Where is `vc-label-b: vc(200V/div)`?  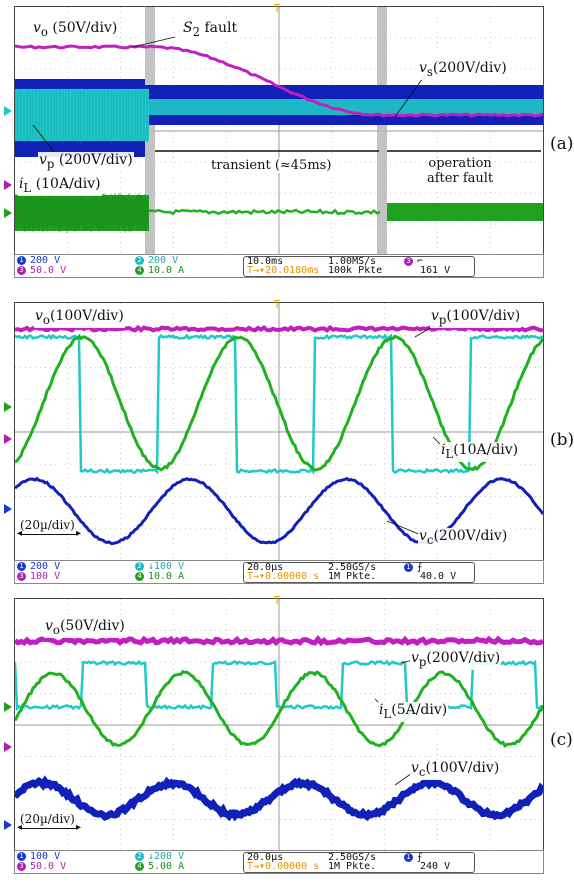 vc-label-b: vc(200V/div) is located at coordinates (463, 538).